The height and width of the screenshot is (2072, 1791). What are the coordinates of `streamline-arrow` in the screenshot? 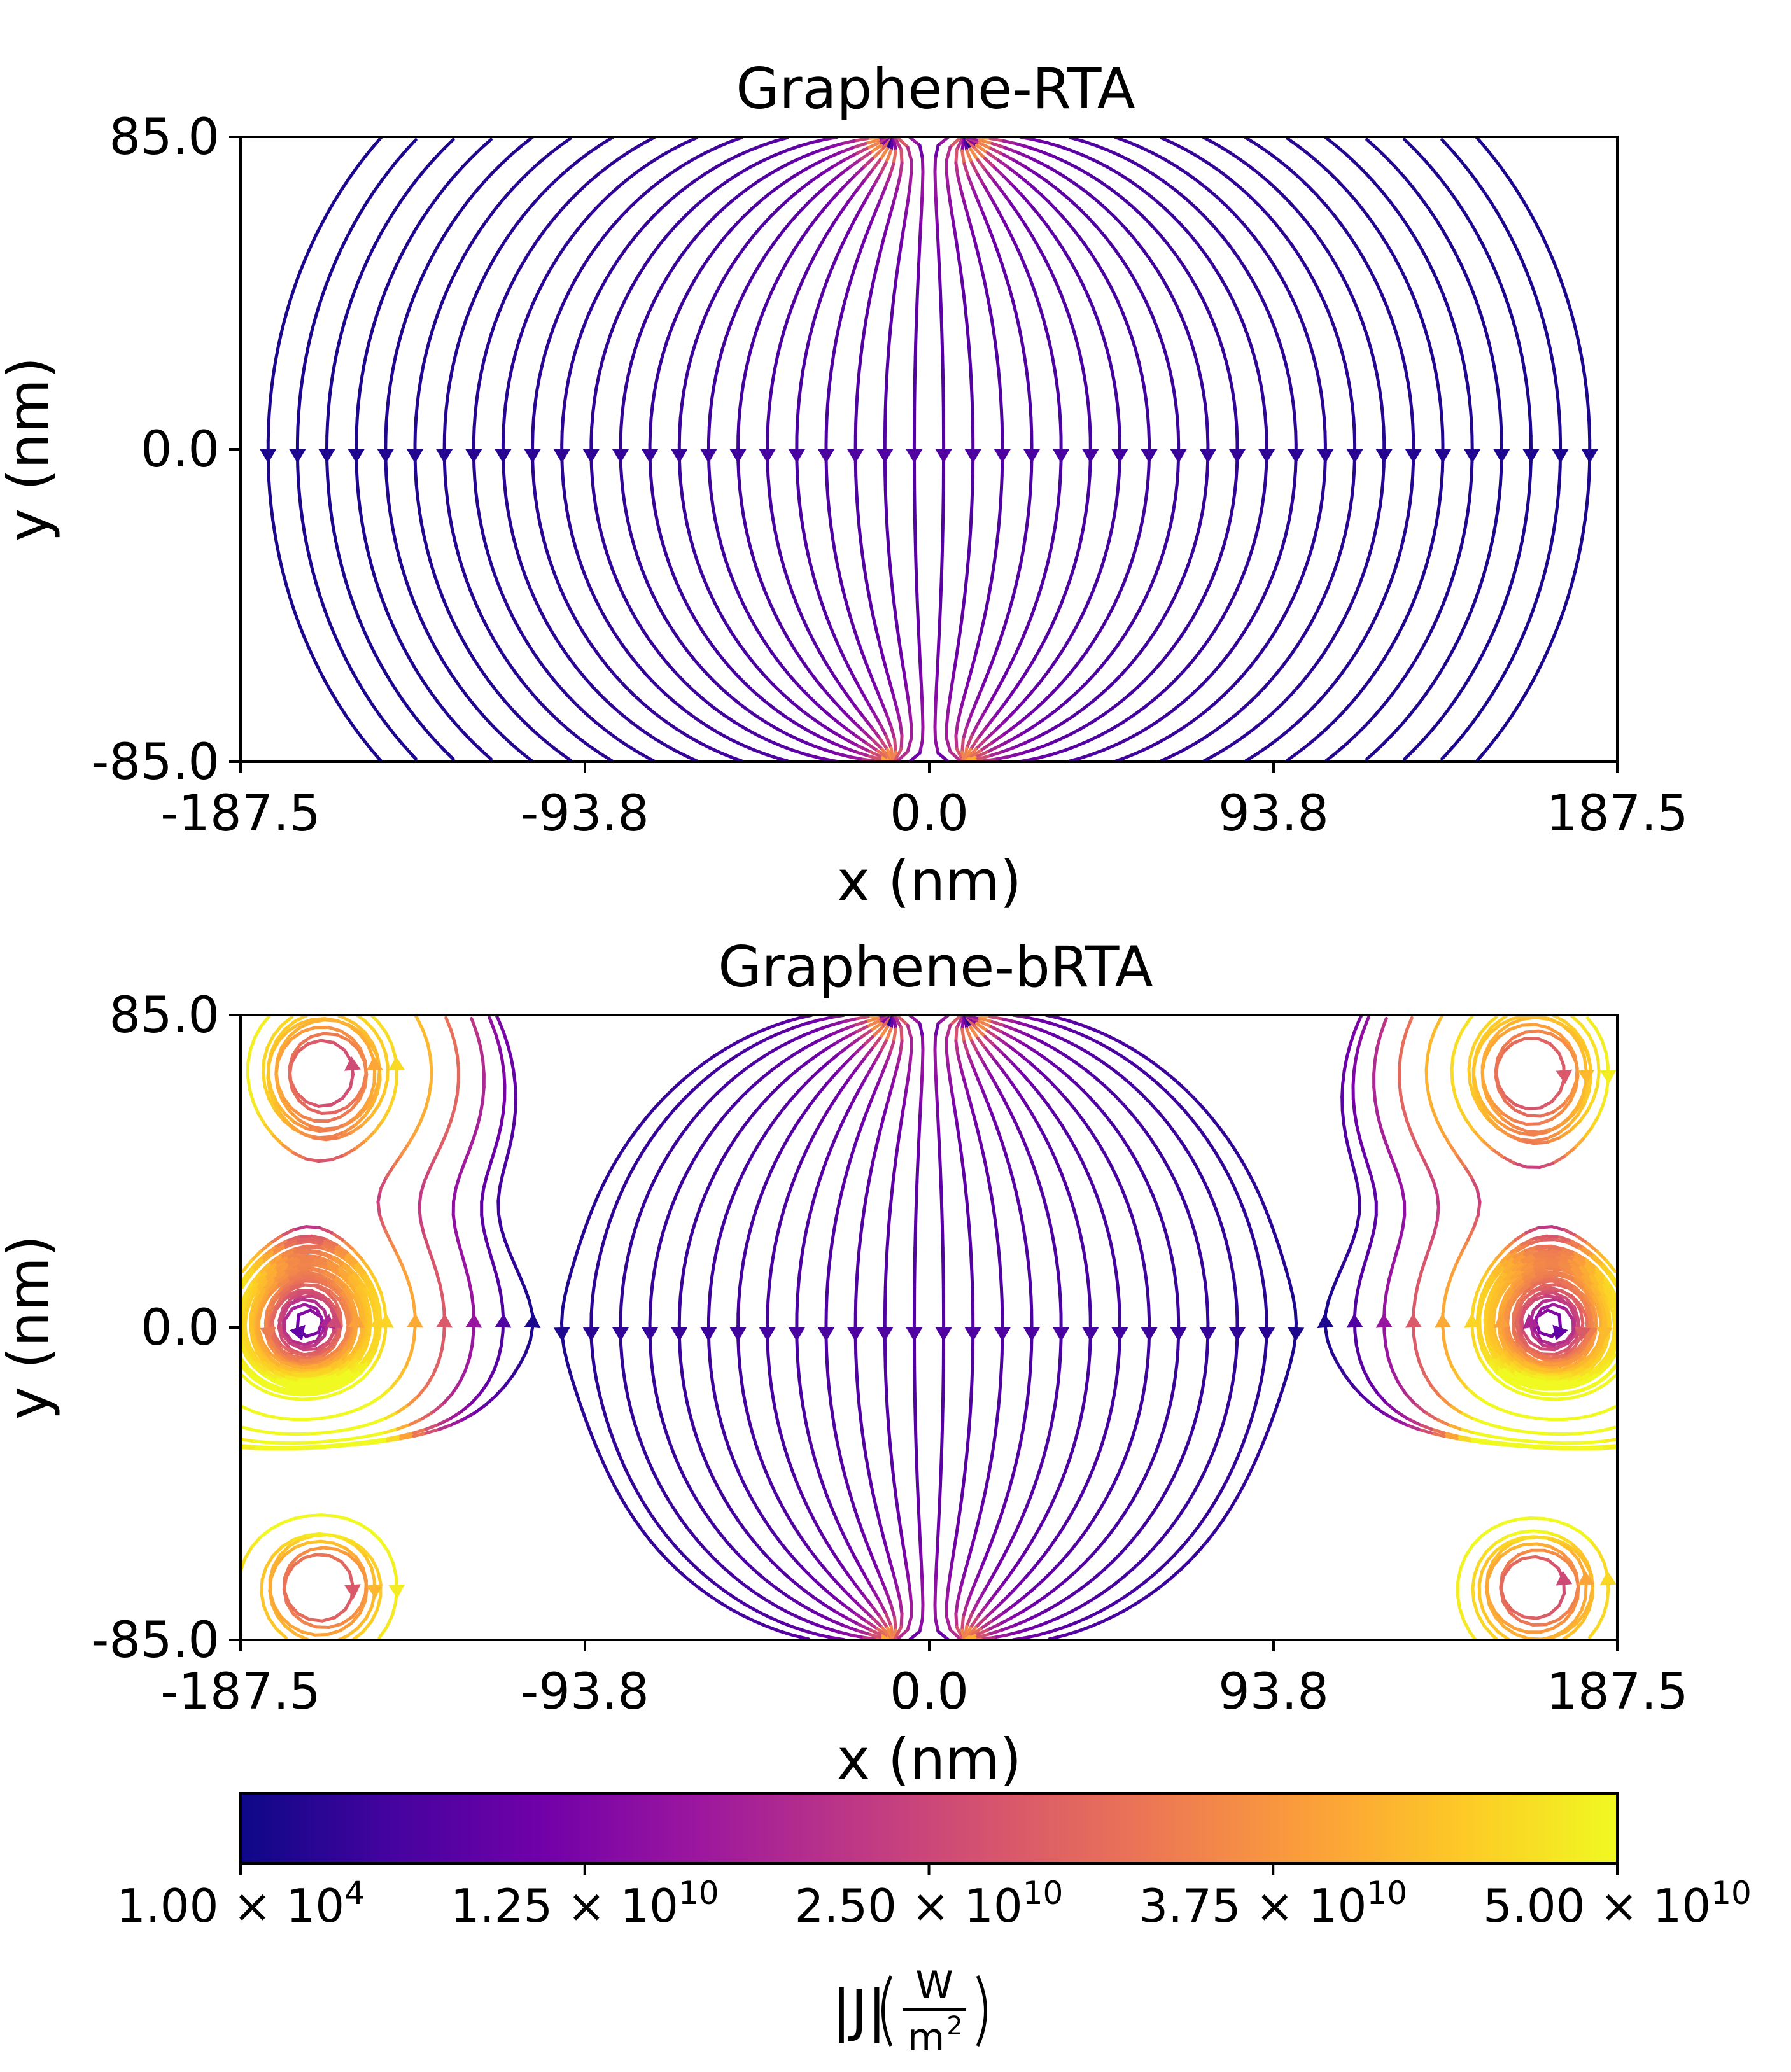 It's located at (796, 456).